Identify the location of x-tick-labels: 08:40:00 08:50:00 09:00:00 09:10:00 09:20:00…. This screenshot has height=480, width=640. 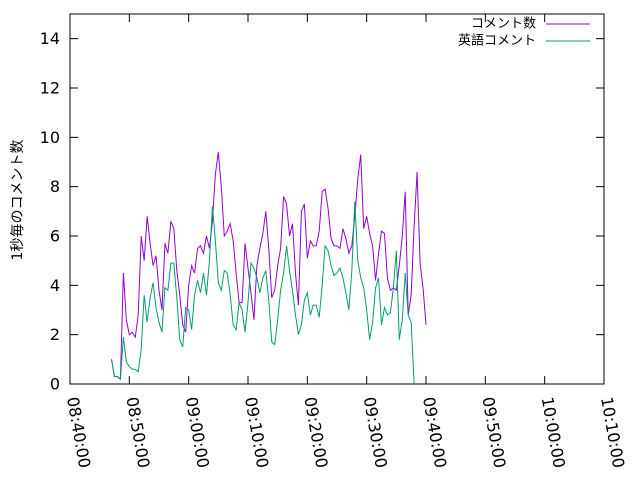
(345, 432).